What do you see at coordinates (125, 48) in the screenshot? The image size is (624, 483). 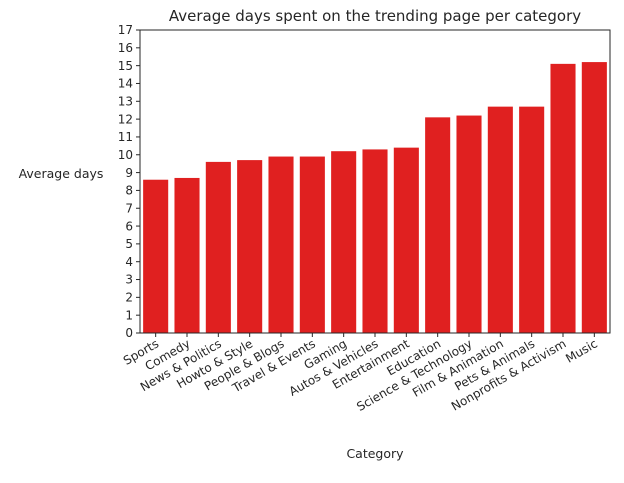 I see `y-tick-label: 16` at bounding box center [125, 48].